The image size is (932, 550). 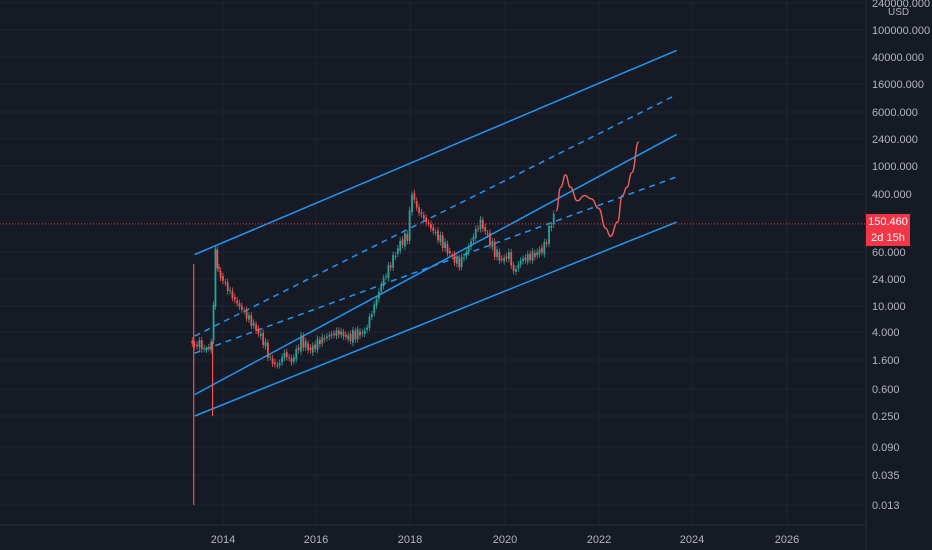 What do you see at coordinates (223, 540) in the screenshot?
I see `x-tick-label: 2014` at bounding box center [223, 540].